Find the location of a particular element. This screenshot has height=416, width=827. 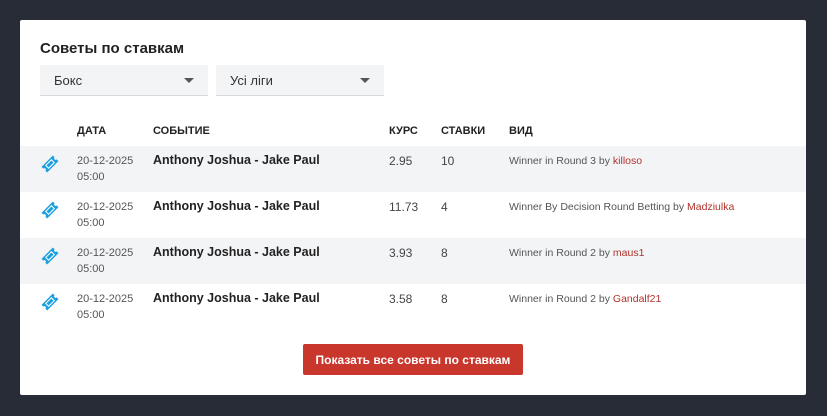

row-kind: Winner in Round 3 by killoso is located at coordinates (575, 161).